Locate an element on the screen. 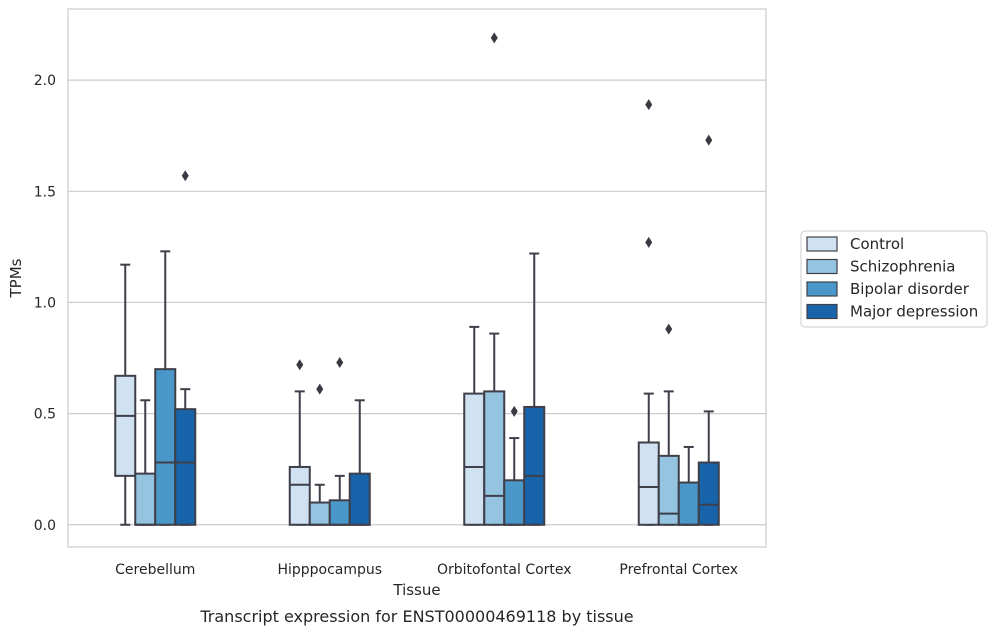 Image resolution: width=997 pixels, height=634 pixels. y-tick-label: 0.5 is located at coordinates (45, 415).